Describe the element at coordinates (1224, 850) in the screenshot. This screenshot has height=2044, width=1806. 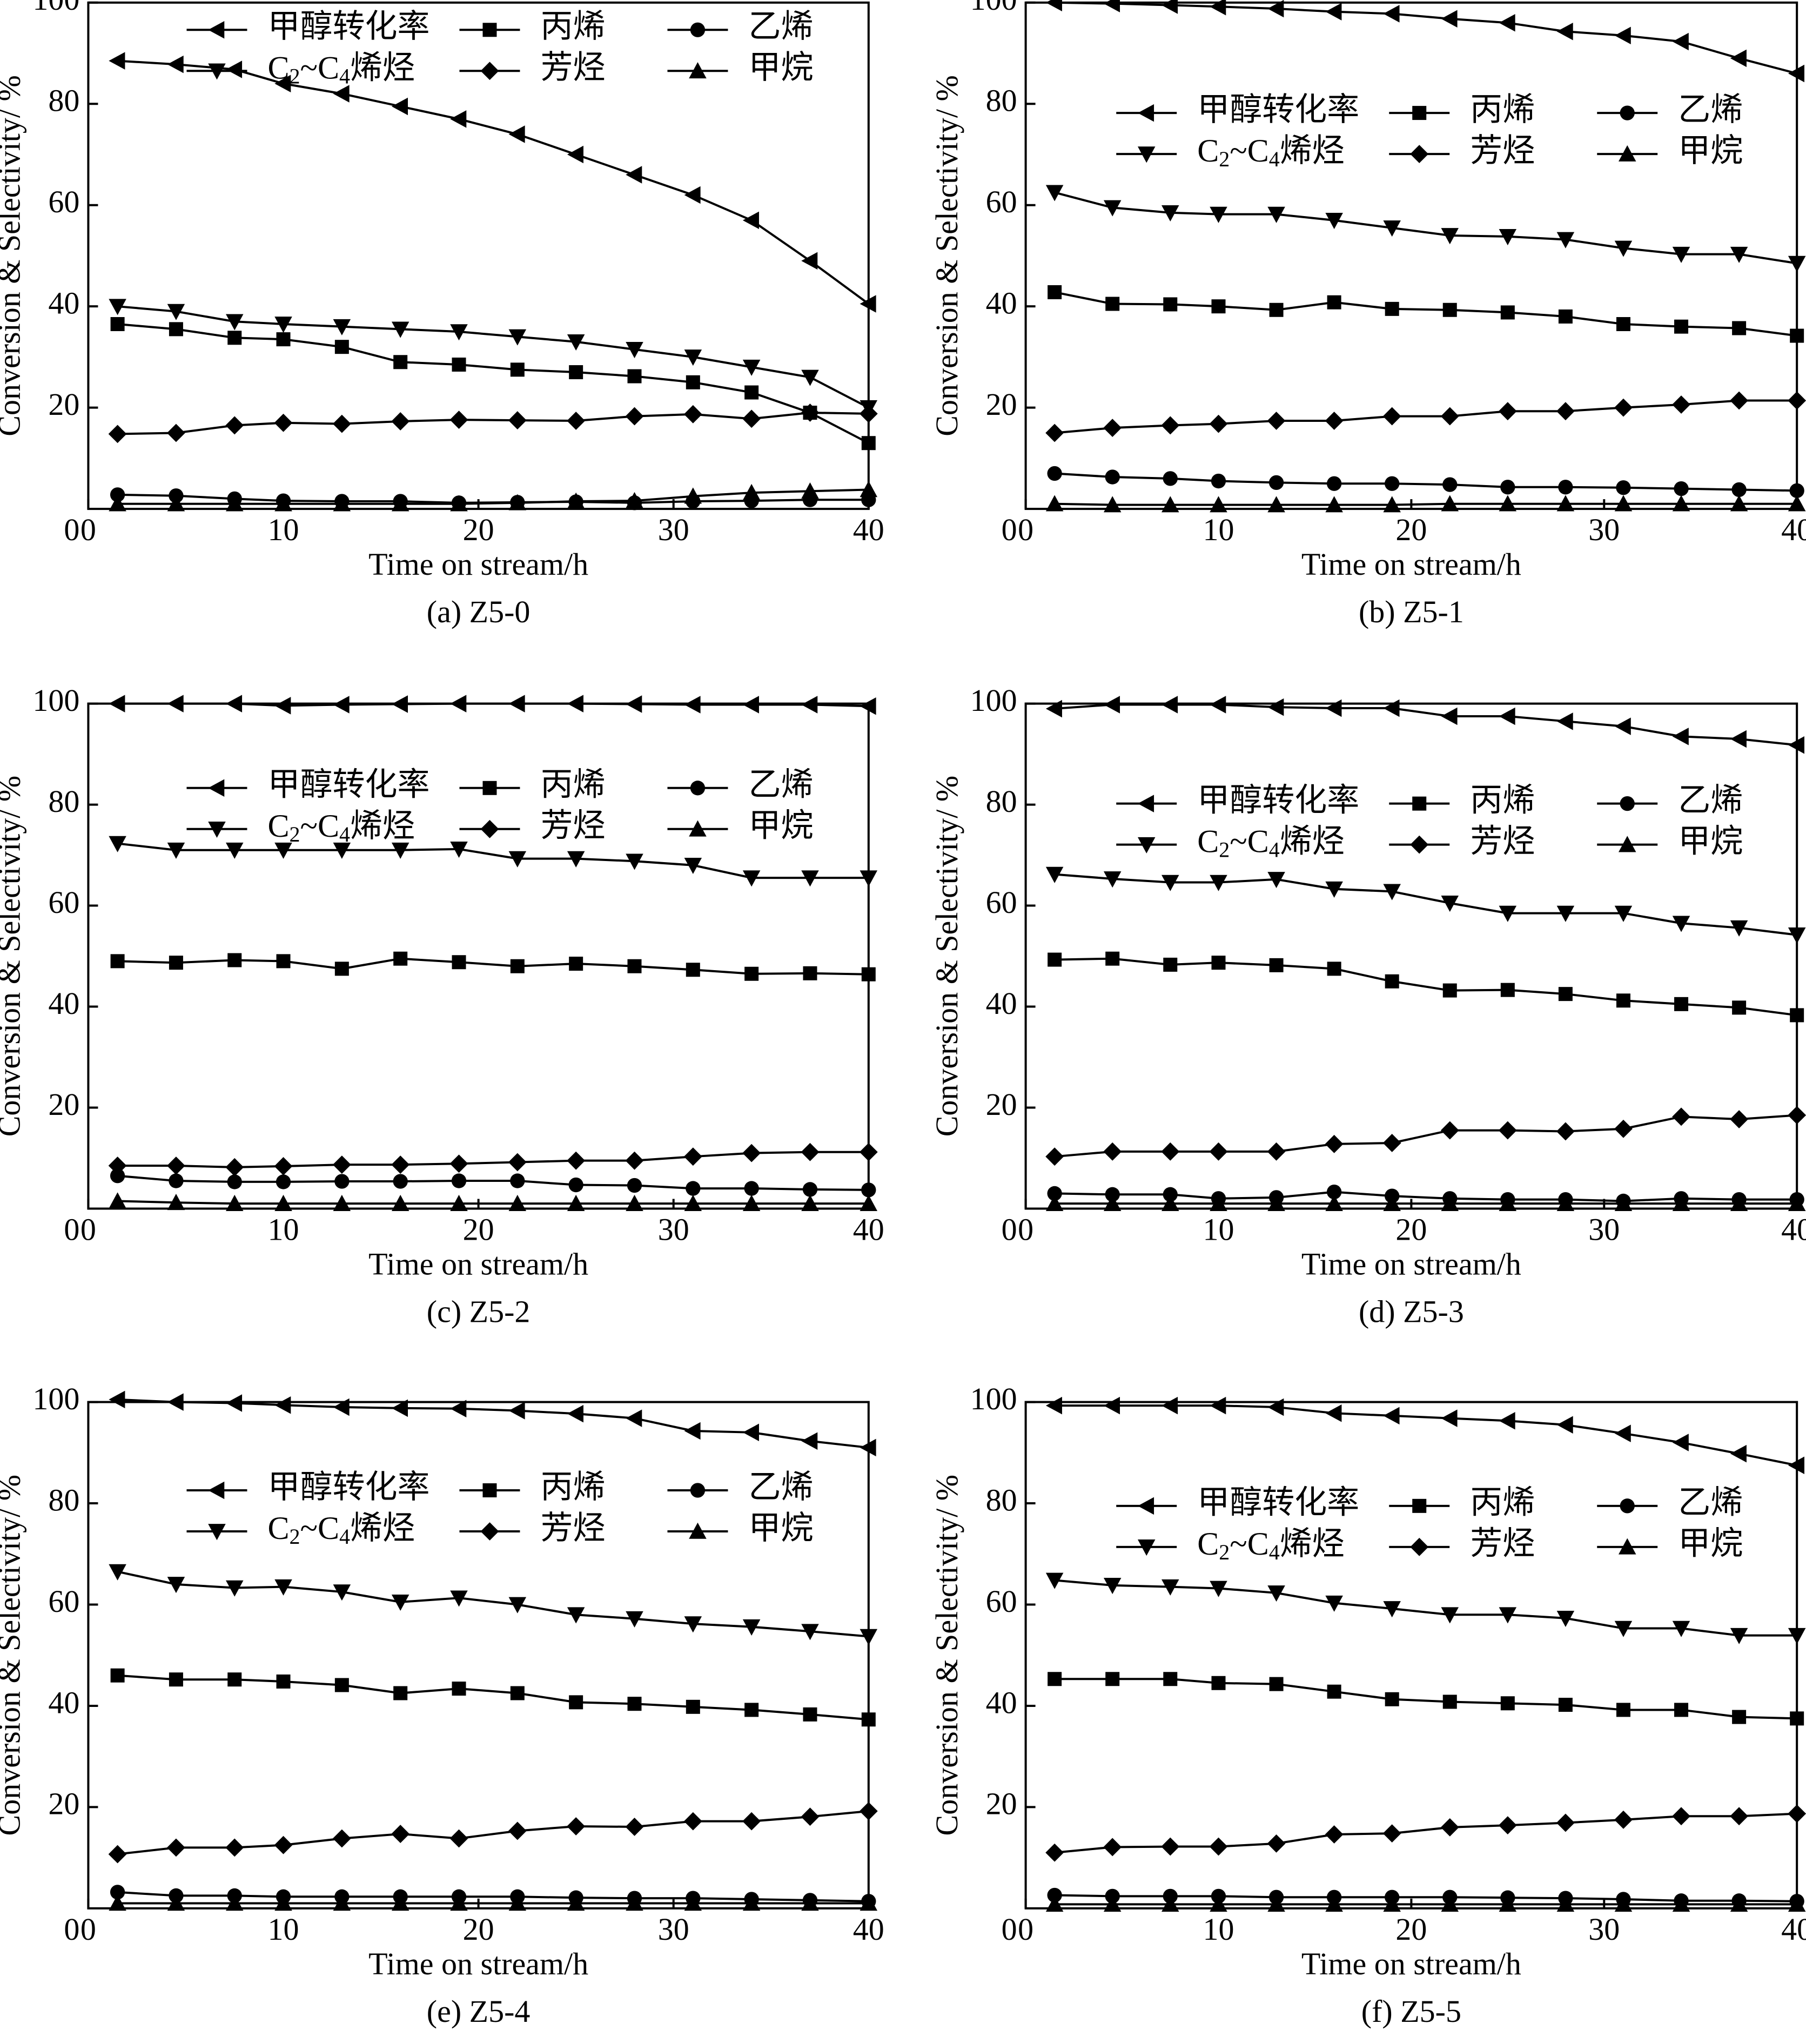
I see `legend-label-sub2: 2` at that location.